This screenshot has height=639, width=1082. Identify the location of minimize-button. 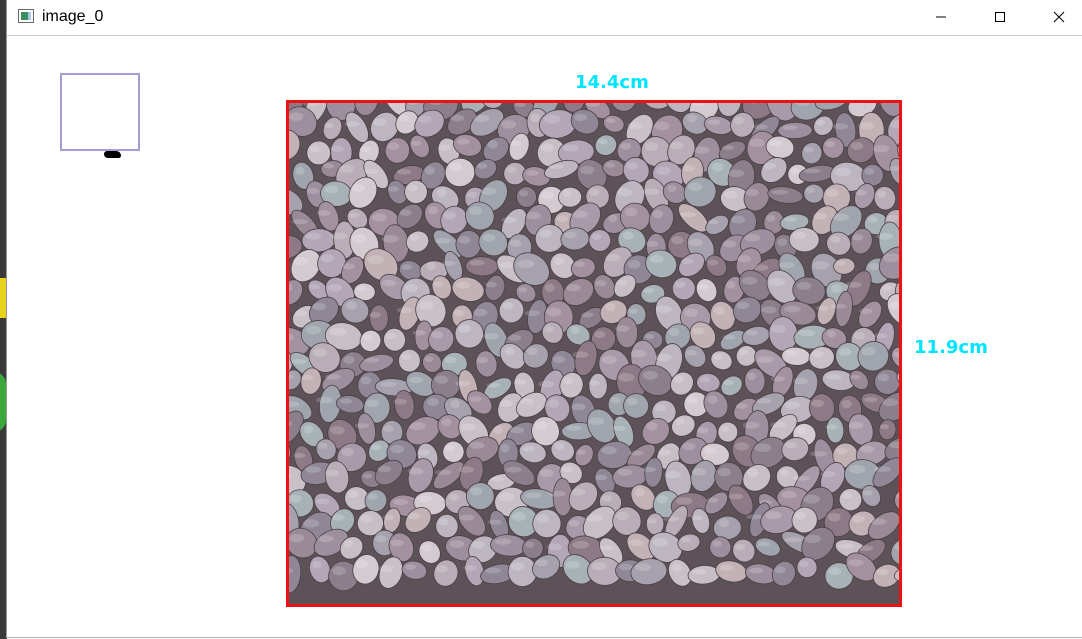
(941, 16).